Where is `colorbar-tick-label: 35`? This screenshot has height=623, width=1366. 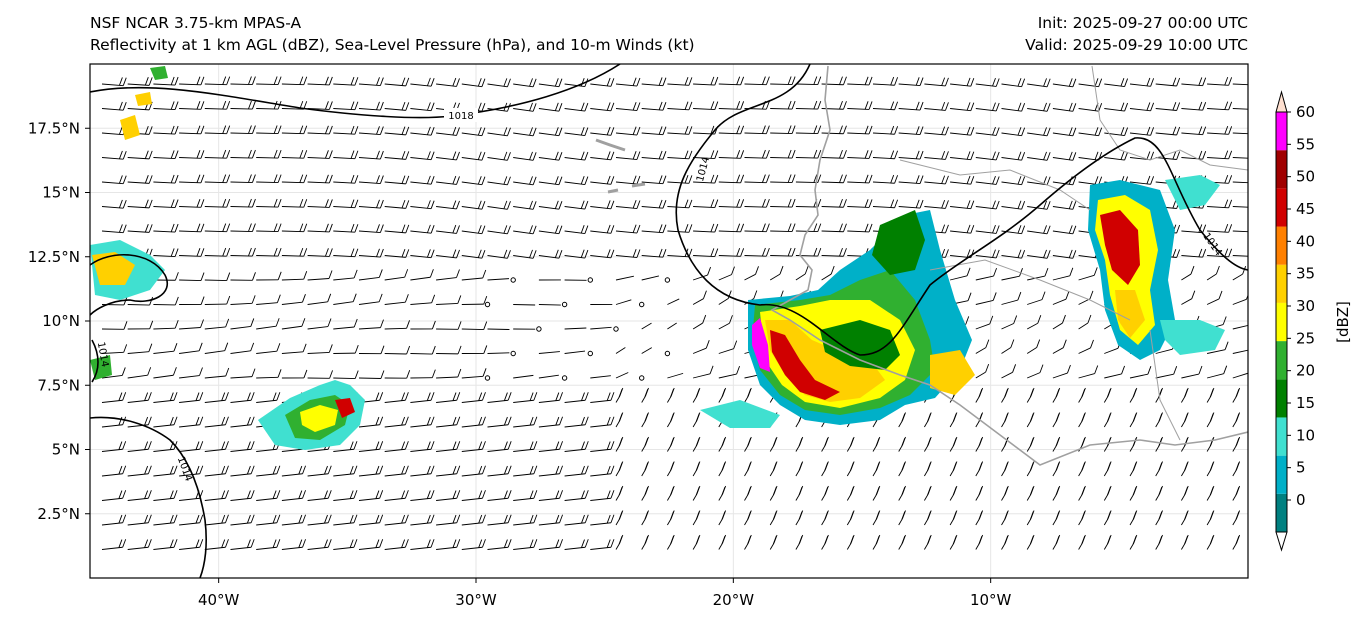 colorbar-tick-label: 35 is located at coordinates (1305, 274).